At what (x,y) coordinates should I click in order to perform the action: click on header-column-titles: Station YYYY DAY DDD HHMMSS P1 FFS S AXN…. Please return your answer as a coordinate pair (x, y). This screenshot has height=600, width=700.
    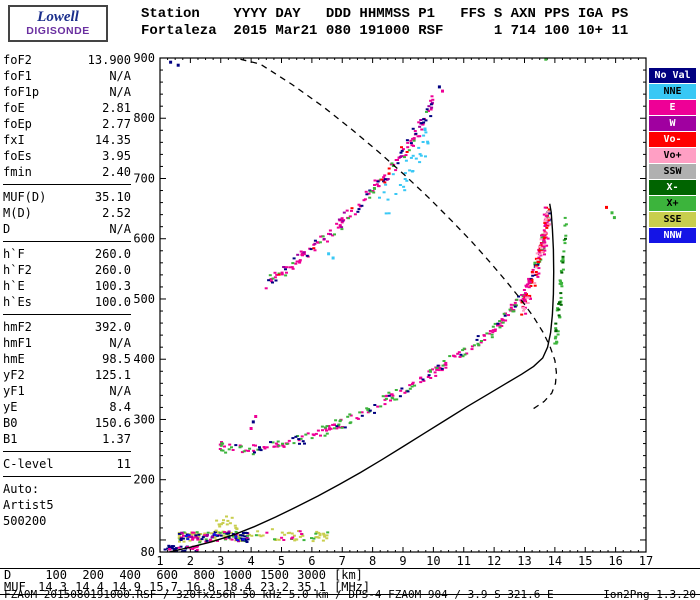
    Looking at the image, I should click on (385, 14).